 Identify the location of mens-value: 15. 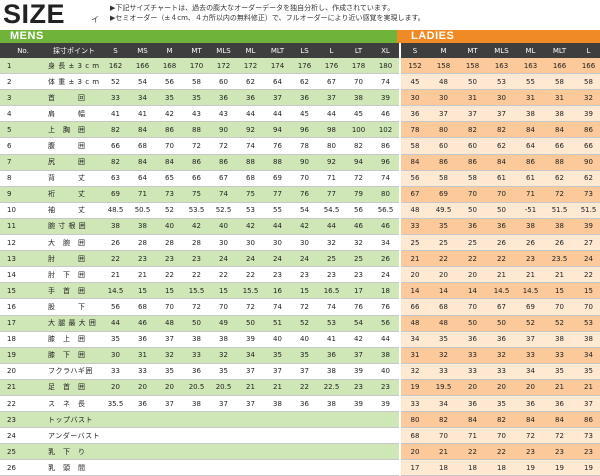
(169, 291).